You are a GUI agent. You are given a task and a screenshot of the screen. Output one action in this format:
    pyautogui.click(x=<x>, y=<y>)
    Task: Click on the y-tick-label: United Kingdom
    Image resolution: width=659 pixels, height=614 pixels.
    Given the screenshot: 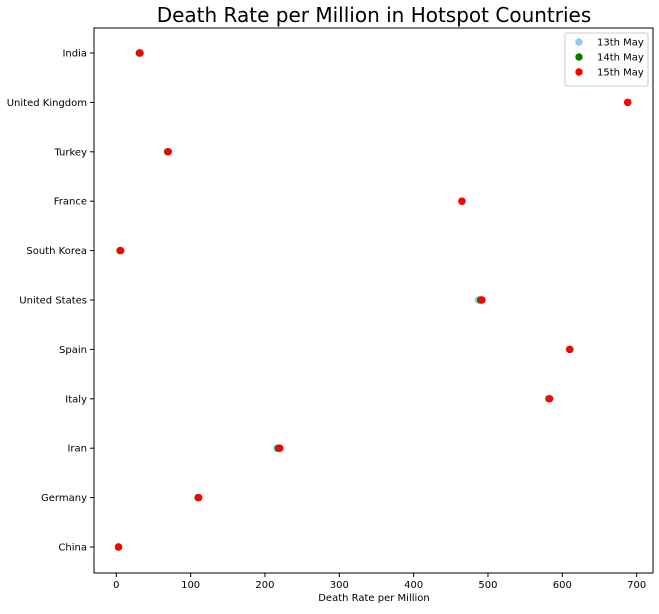 What is the action you would take?
    pyautogui.click(x=47, y=103)
    